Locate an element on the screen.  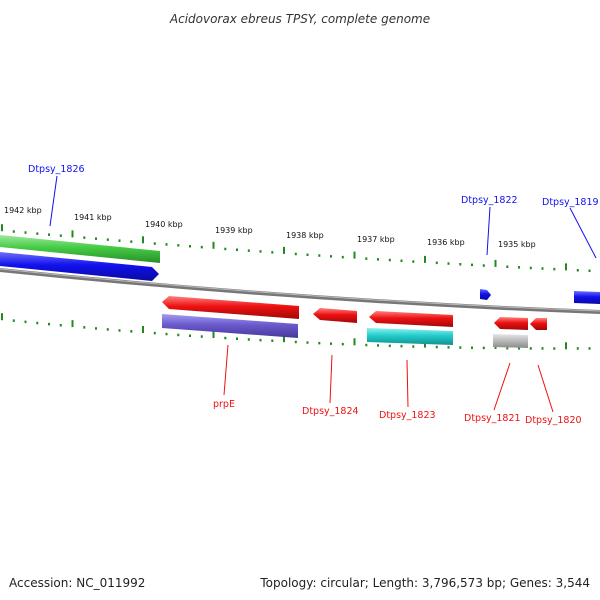
genome-backbone-highlight is located at coordinates (300, 290).